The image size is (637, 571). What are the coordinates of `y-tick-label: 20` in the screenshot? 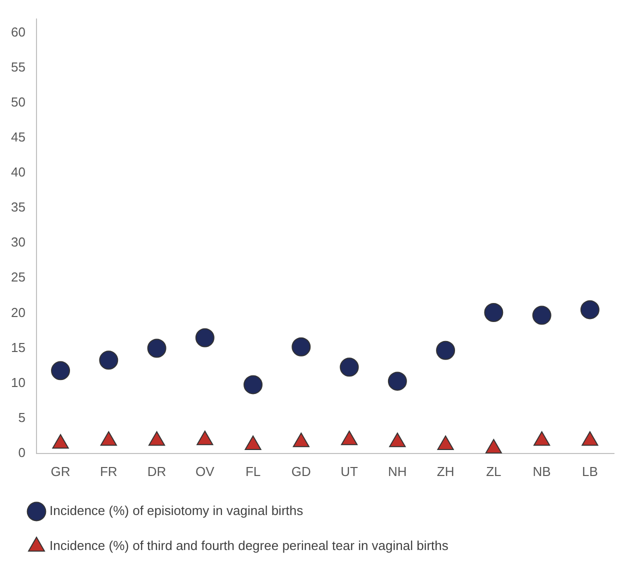 It's located at (18, 312).